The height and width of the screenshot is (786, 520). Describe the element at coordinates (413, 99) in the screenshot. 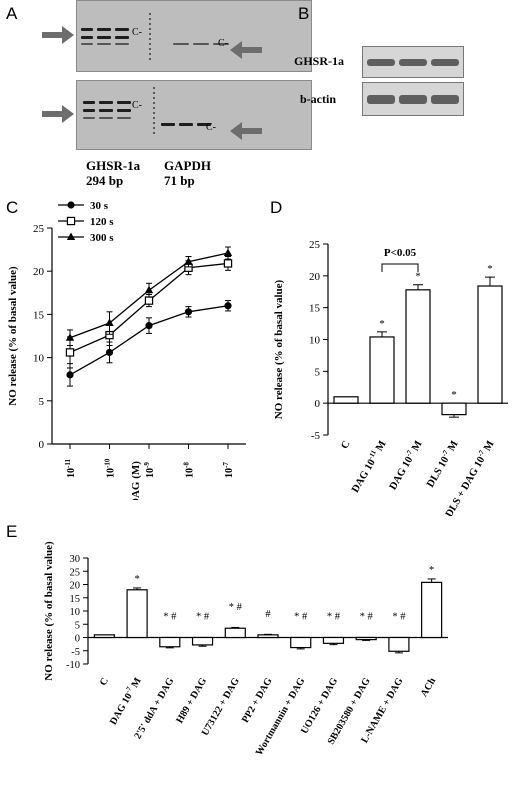

I see `blot-actin` at that location.